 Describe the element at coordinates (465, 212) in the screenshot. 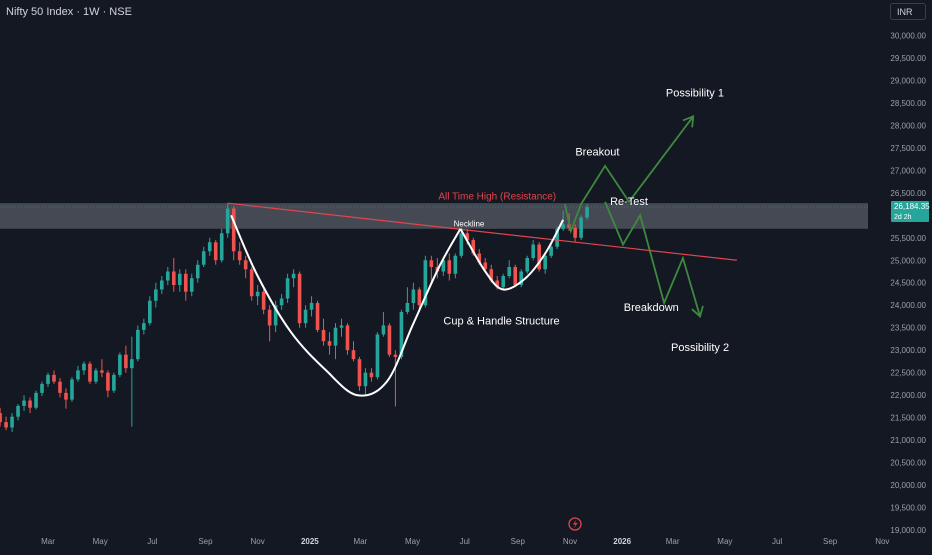

I see `price-tag-layer: 26,184.35 2d 2h` at that location.